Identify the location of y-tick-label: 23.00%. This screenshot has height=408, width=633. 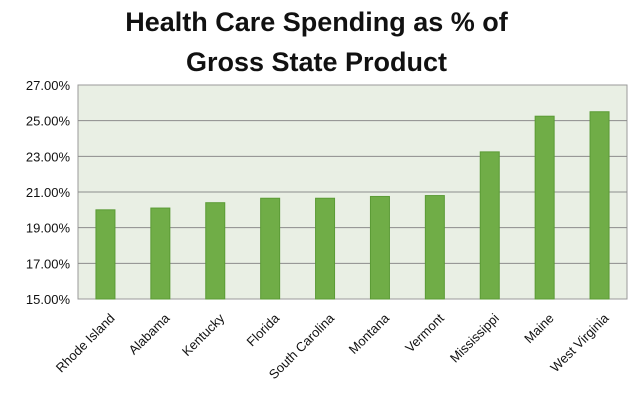
(48, 156).